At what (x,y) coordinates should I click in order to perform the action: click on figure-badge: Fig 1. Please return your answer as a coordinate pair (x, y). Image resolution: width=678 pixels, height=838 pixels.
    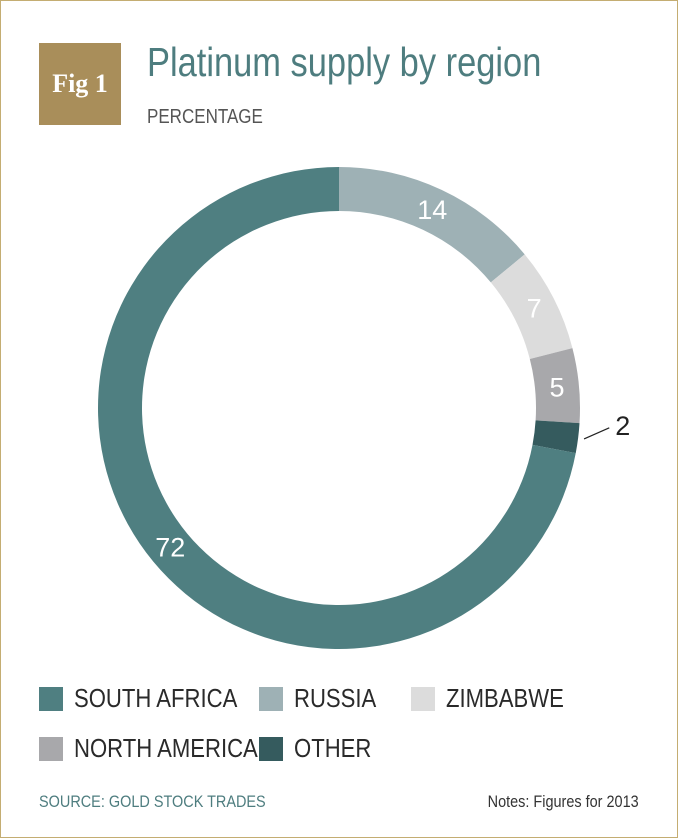
    Looking at the image, I should click on (80, 84).